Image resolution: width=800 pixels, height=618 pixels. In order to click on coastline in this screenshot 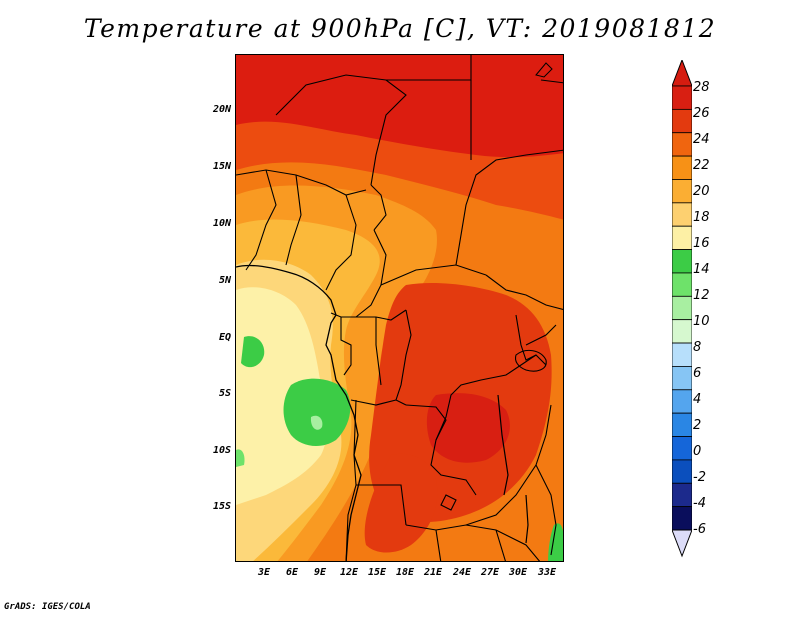, I will do `click(299, 412)`.